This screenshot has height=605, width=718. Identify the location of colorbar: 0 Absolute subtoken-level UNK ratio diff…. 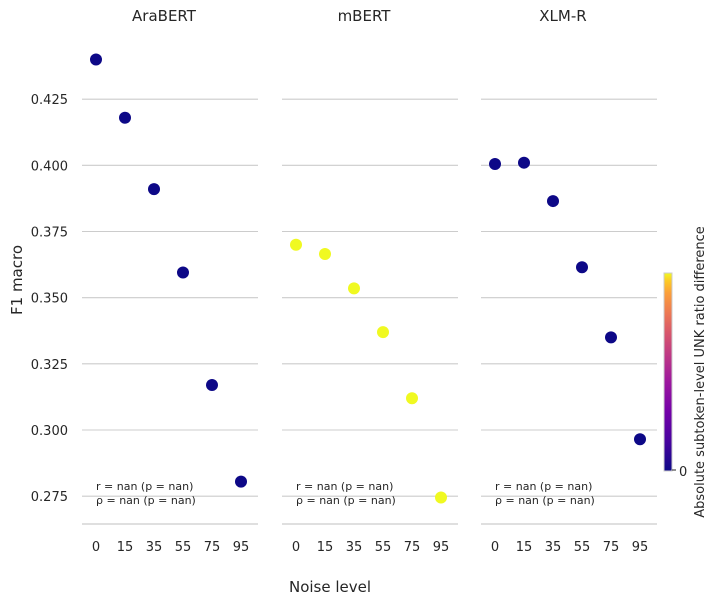
(685, 372).